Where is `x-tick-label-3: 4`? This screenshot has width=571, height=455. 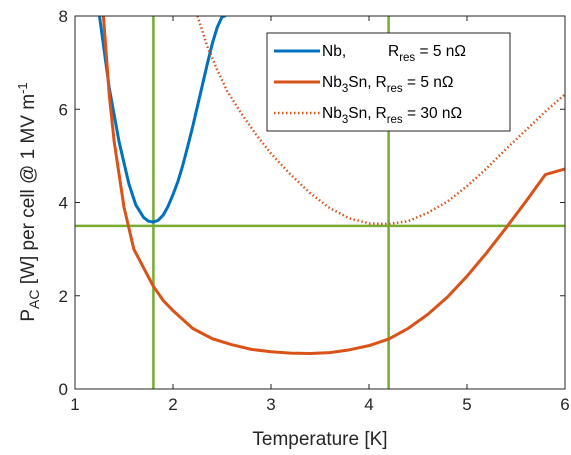 x-tick-label-3: 4 is located at coordinates (368, 404).